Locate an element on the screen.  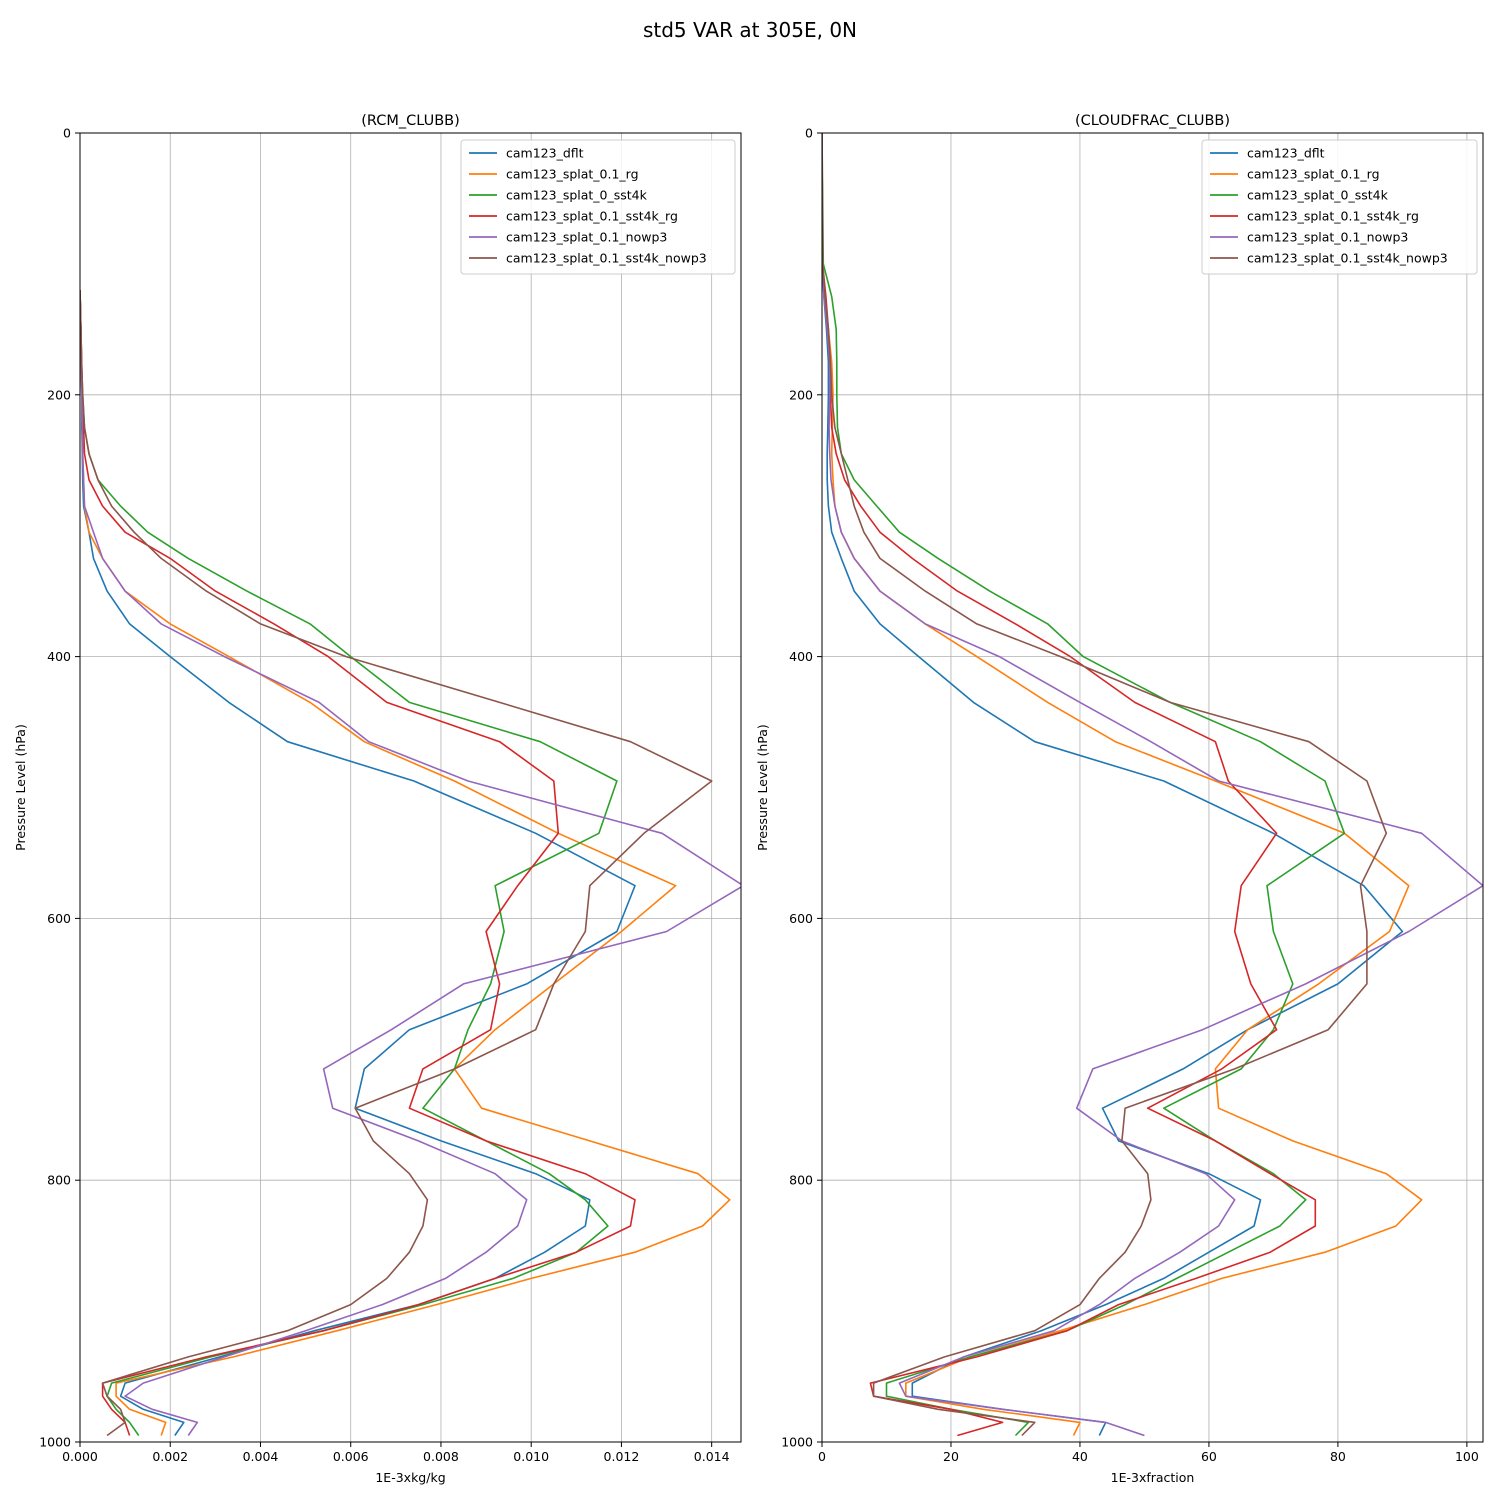
x-tick-label: 0.008 is located at coordinates (441, 1456).